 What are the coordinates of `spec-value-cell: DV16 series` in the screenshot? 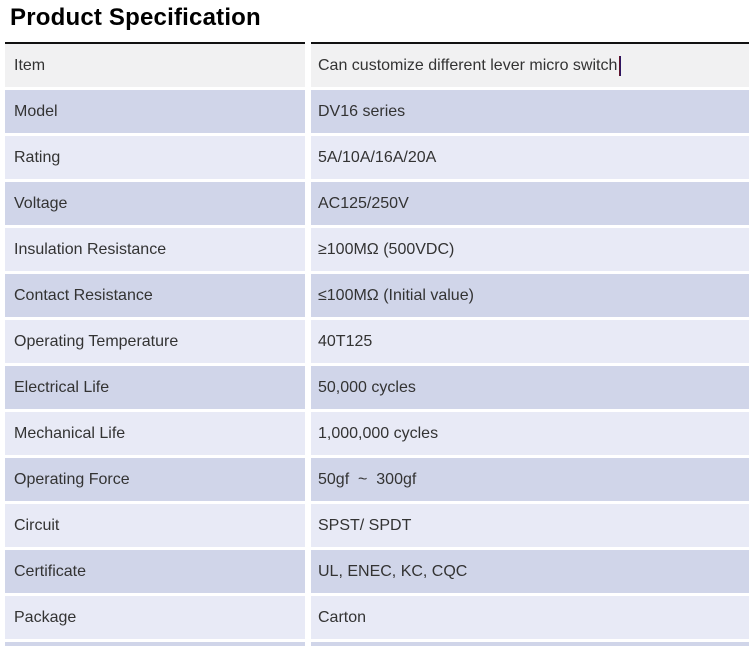 It's located at (530, 111).